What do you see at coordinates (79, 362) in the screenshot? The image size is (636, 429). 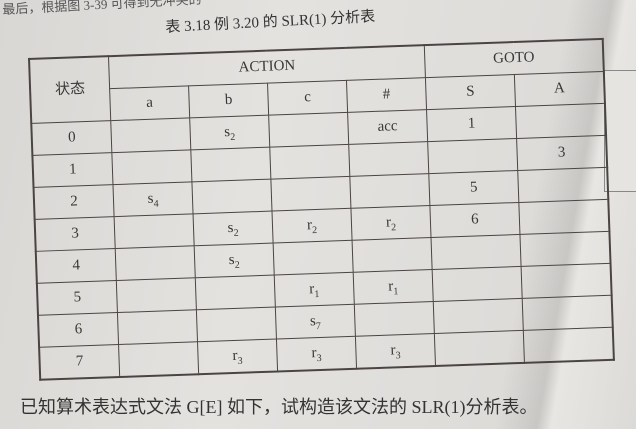 I see `state-cell: 7` at bounding box center [79, 362].